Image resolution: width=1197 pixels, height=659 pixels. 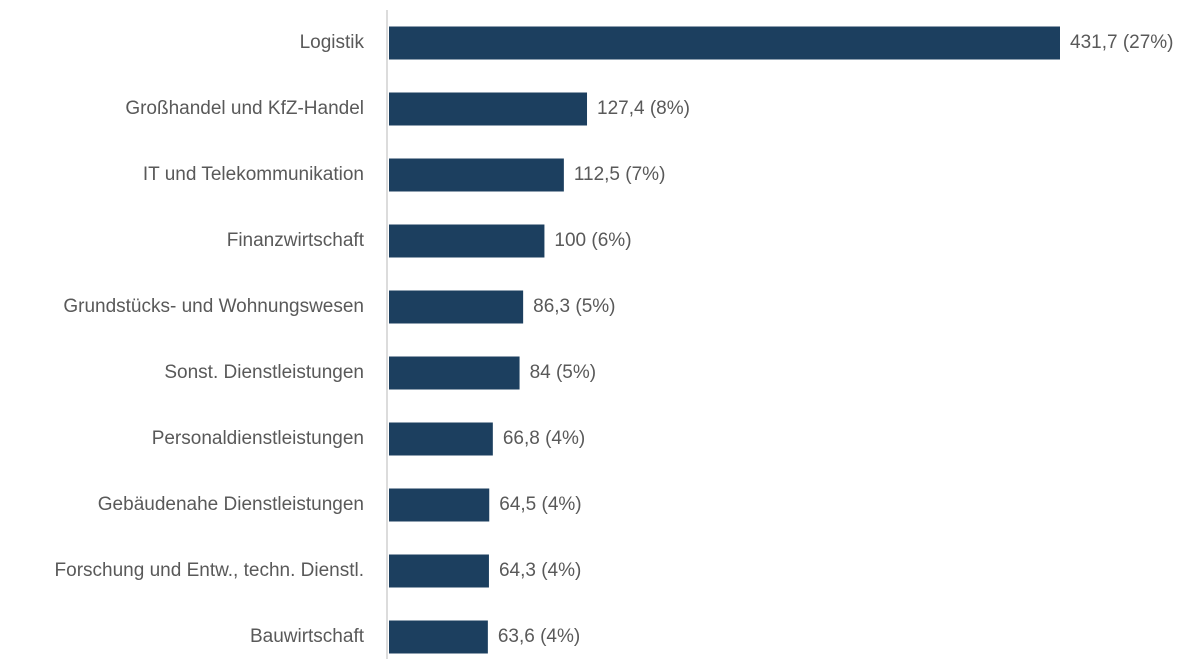 What do you see at coordinates (307, 636) in the screenshot?
I see `category-label: Bauwirtschaft` at bounding box center [307, 636].